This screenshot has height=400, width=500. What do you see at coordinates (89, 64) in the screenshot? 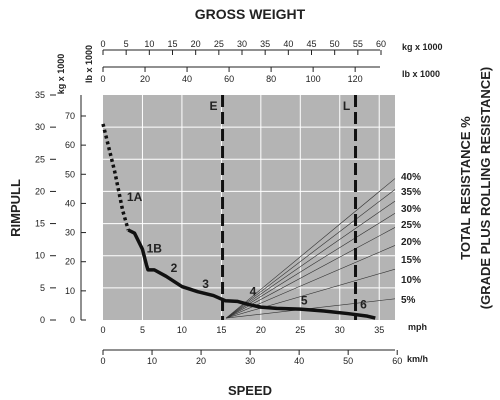
I see `left-lb-unit: lb x 1000` at bounding box center [89, 64].